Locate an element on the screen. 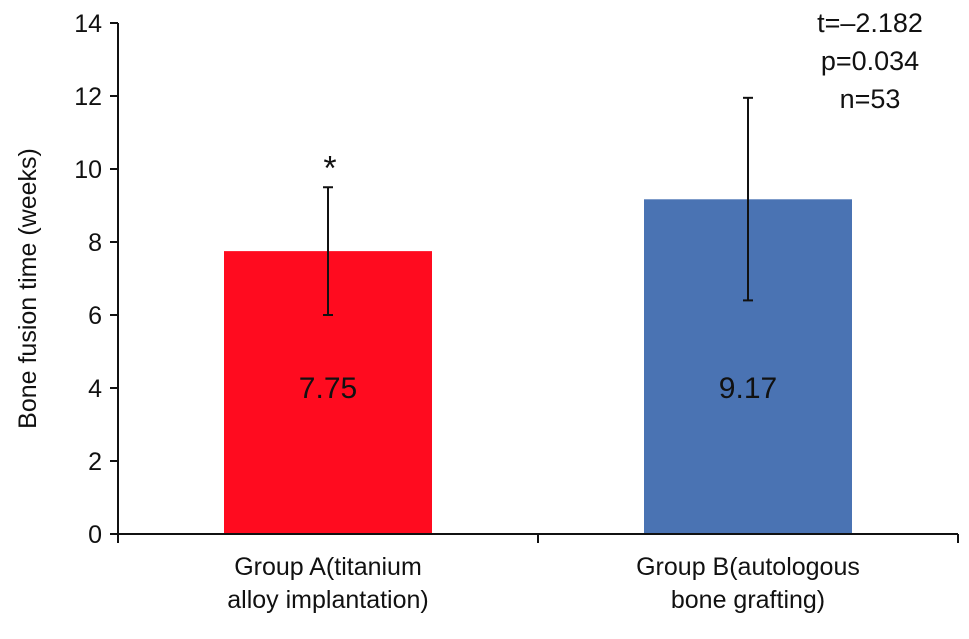  y-axis-title: Bone fusion time (weeks) is located at coordinates (28, 288).